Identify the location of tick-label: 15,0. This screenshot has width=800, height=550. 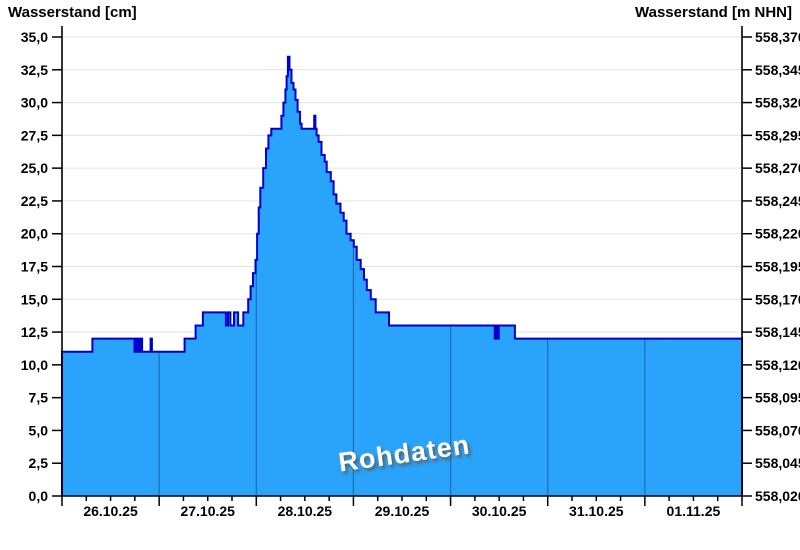
(34, 299).